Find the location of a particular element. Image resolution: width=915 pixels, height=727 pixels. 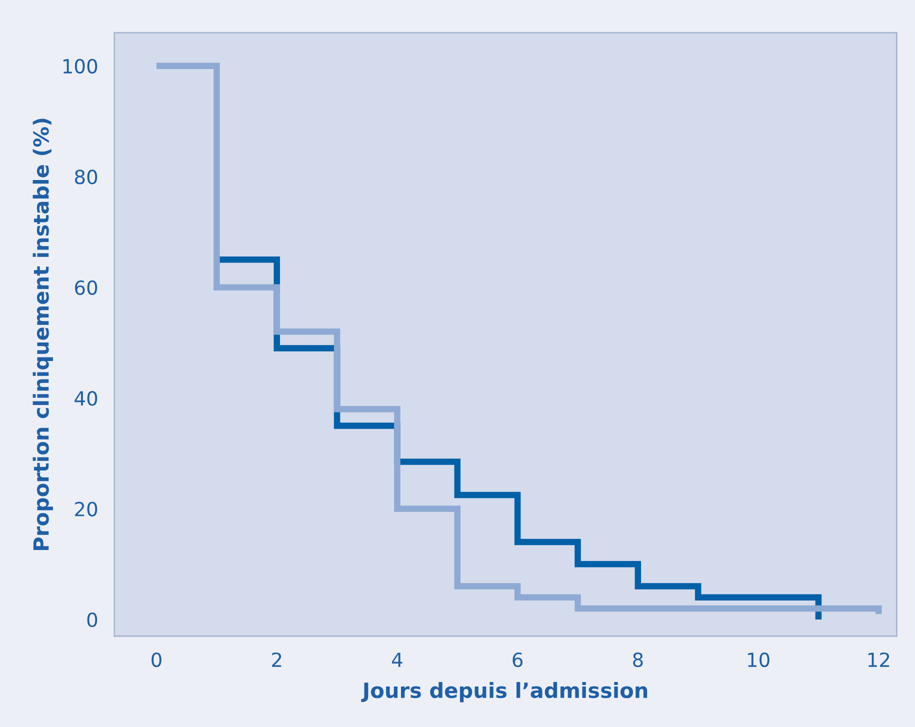

x-tick-label: 2 is located at coordinates (277, 659).